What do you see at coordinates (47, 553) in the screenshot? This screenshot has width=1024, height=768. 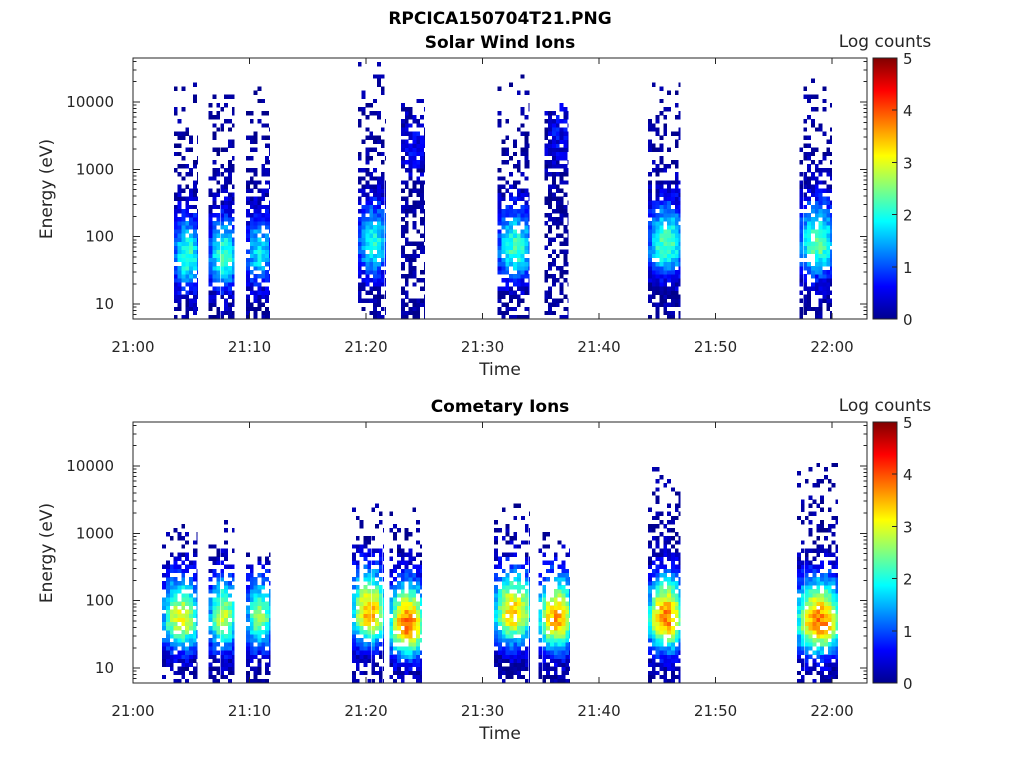 I see `cometary-y-label: Energy (eV)` at bounding box center [47, 553].